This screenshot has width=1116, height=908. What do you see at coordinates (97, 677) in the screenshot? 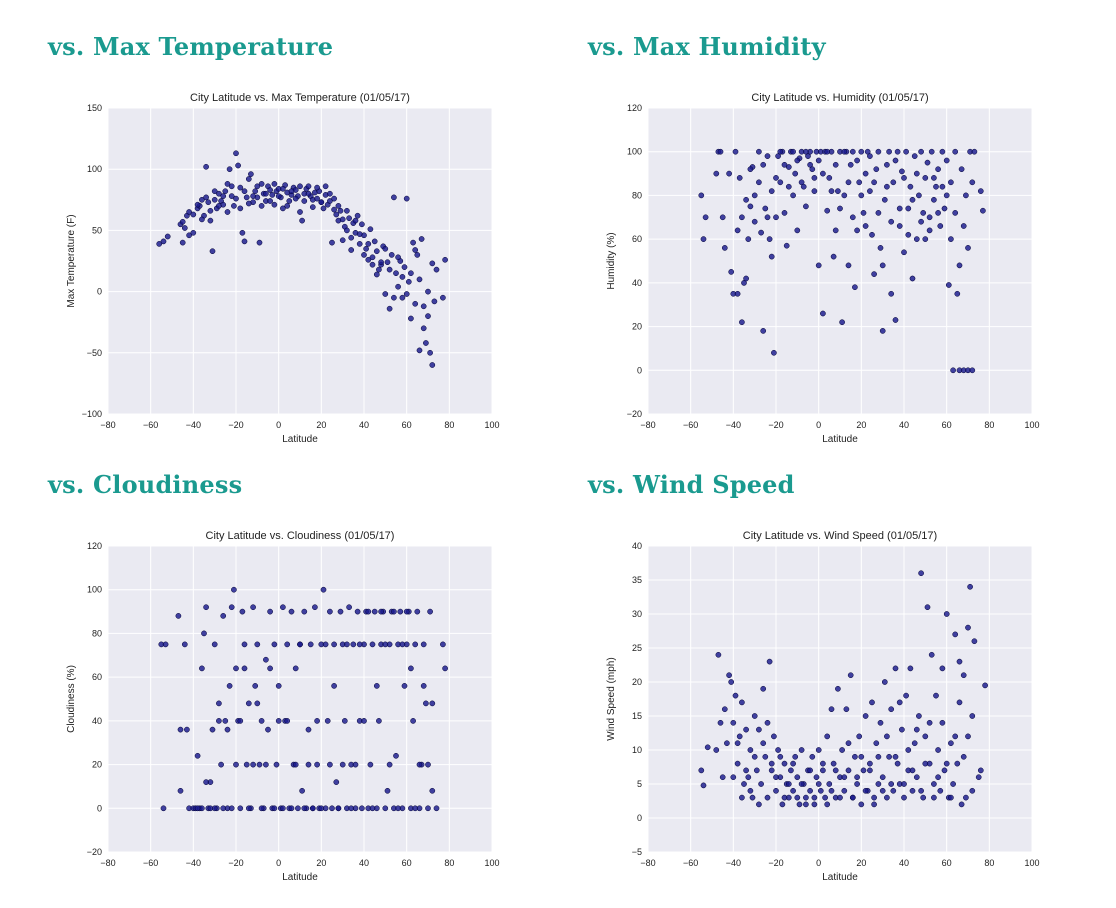
I see `y-tick-label: 60` at bounding box center [97, 677].